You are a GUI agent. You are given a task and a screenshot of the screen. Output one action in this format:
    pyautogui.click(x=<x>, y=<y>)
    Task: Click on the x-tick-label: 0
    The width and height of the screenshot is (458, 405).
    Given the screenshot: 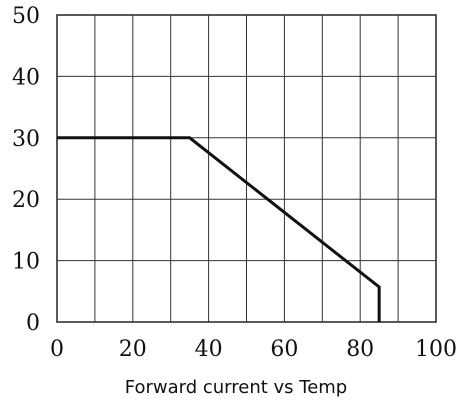 What is the action you would take?
    pyautogui.click(x=57, y=349)
    